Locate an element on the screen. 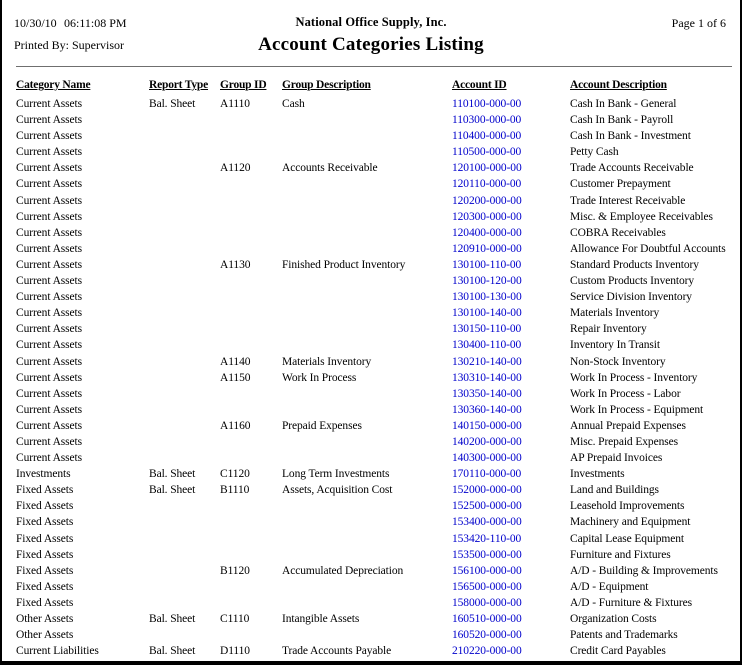 This screenshot has height=665, width=742. cell-account-id: 130400-110-00 is located at coordinates (487, 345).